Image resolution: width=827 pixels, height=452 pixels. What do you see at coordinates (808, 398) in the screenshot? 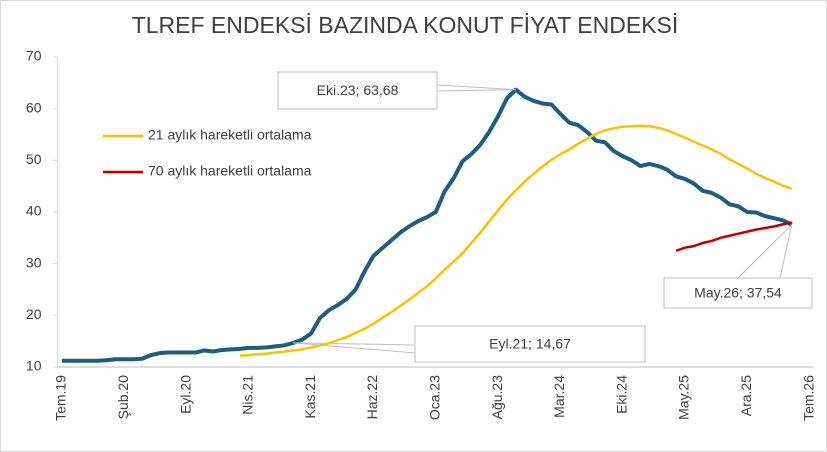
I see `x-tick-label: Tem.26` at bounding box center [808, 398].